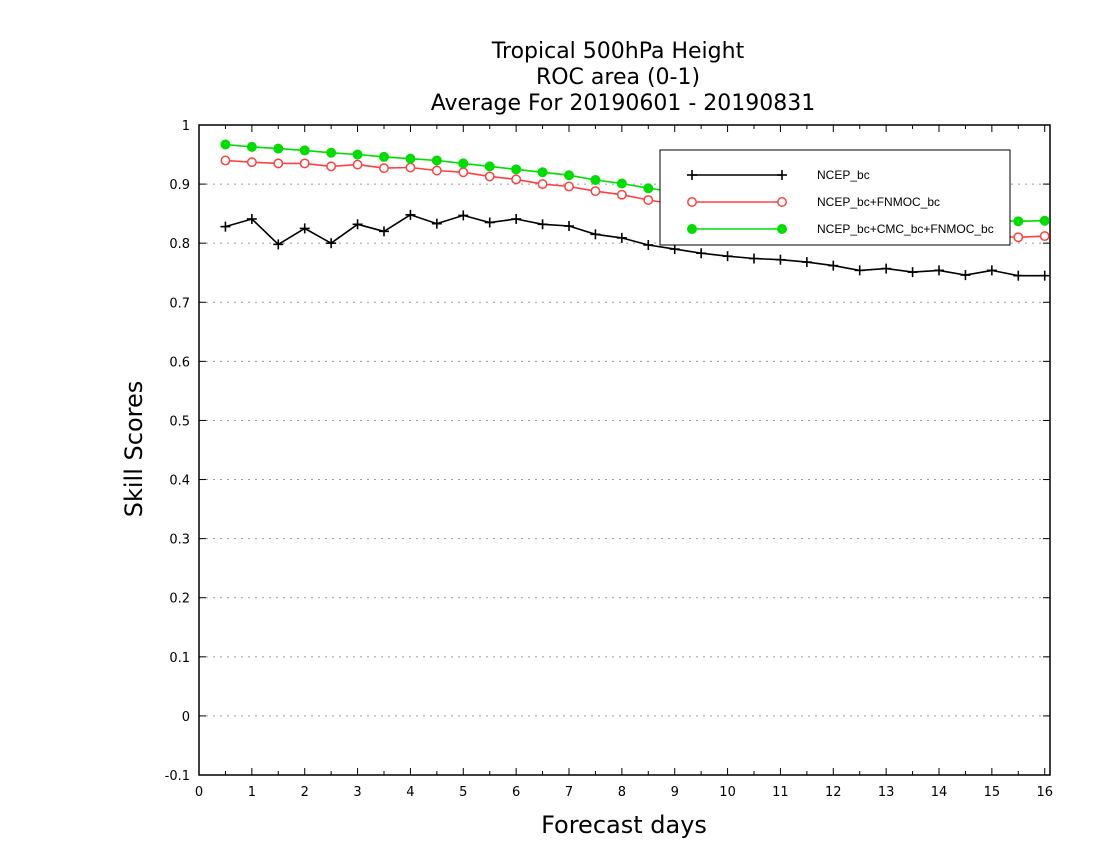 Image resolution: width=1100 pixels, height=850 pixels. What do you see at coordinates (177, 776) in the screenshot?
I see `y-tick-label: -0.1` at bounding box center [177, 776].